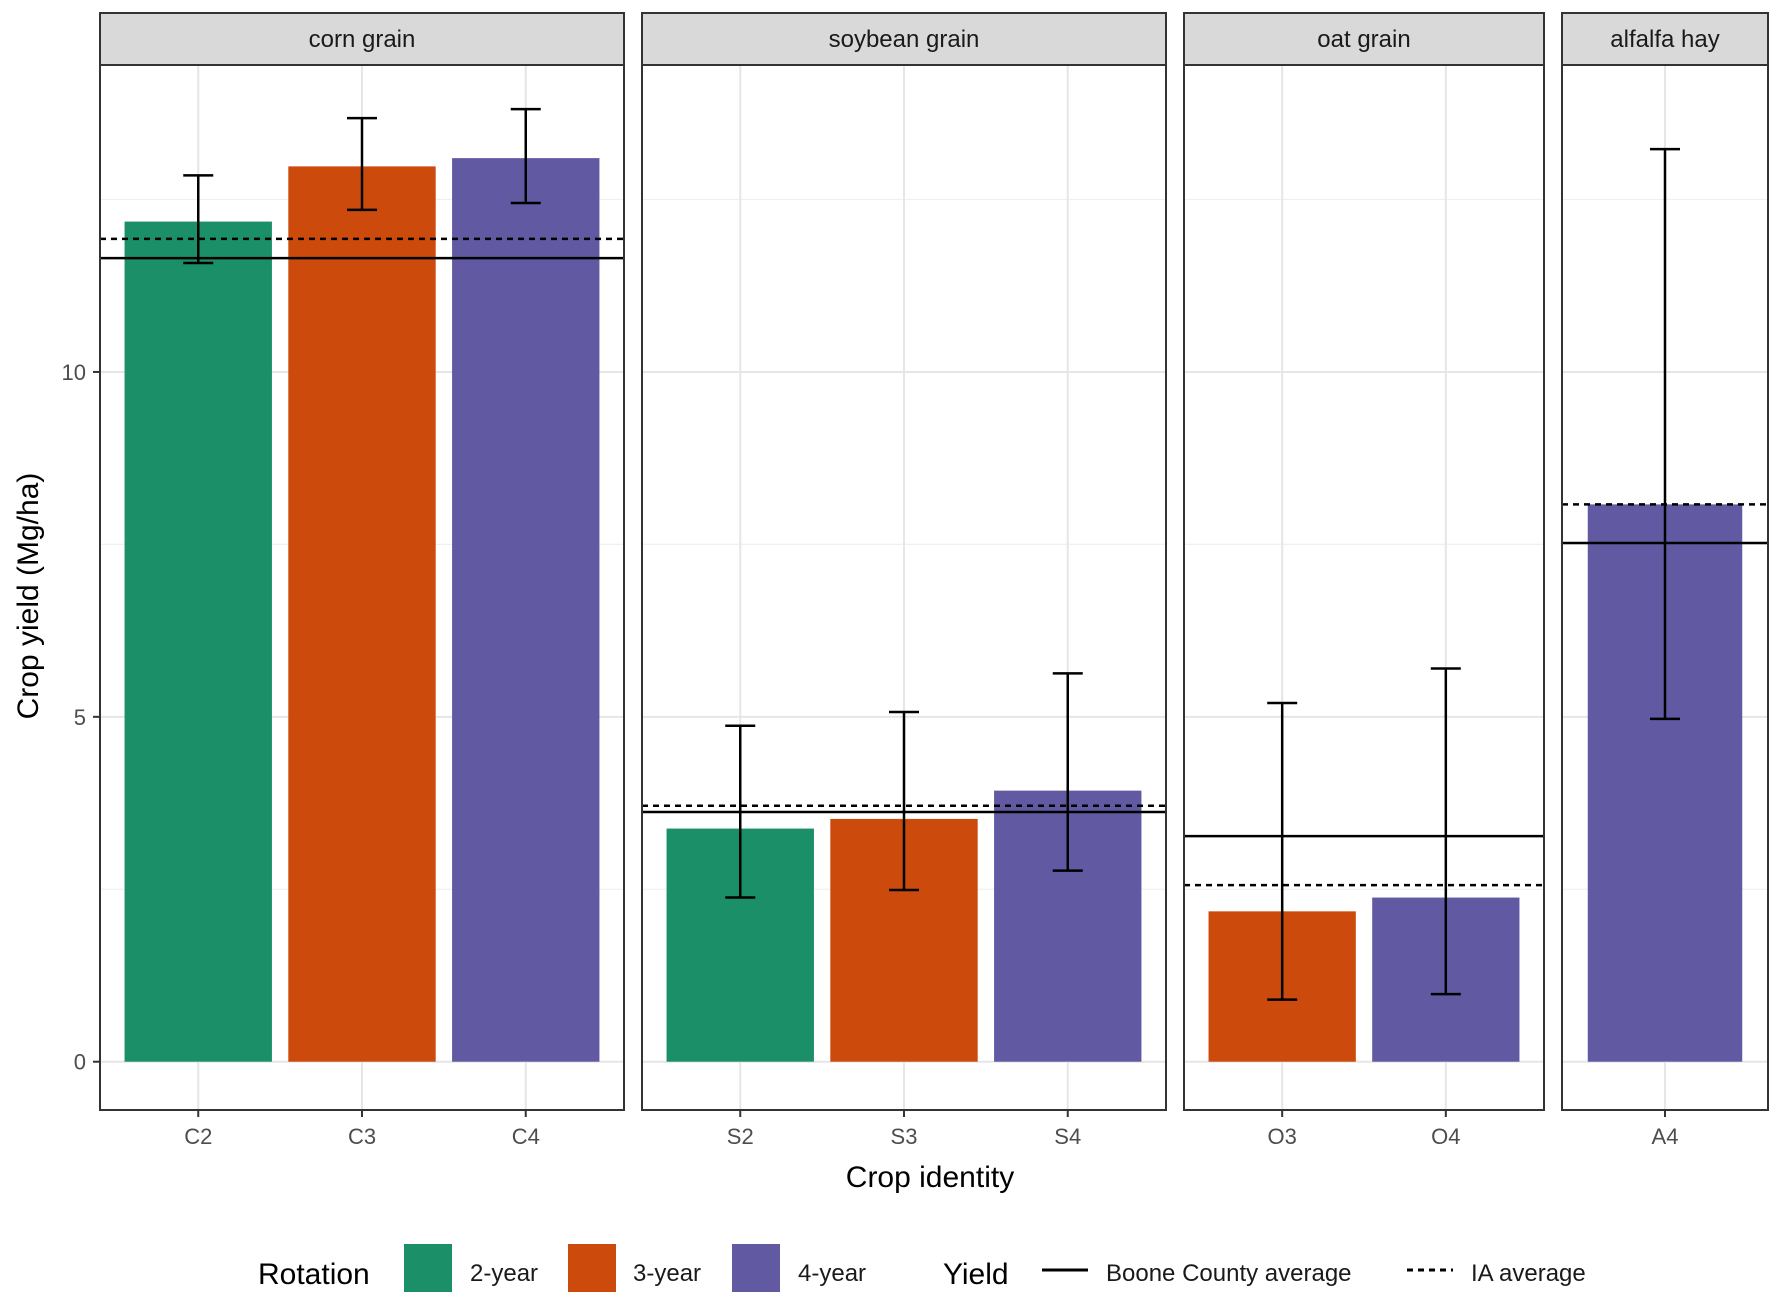  I want to click on x-tick-label: S2, so click(740, 1136).